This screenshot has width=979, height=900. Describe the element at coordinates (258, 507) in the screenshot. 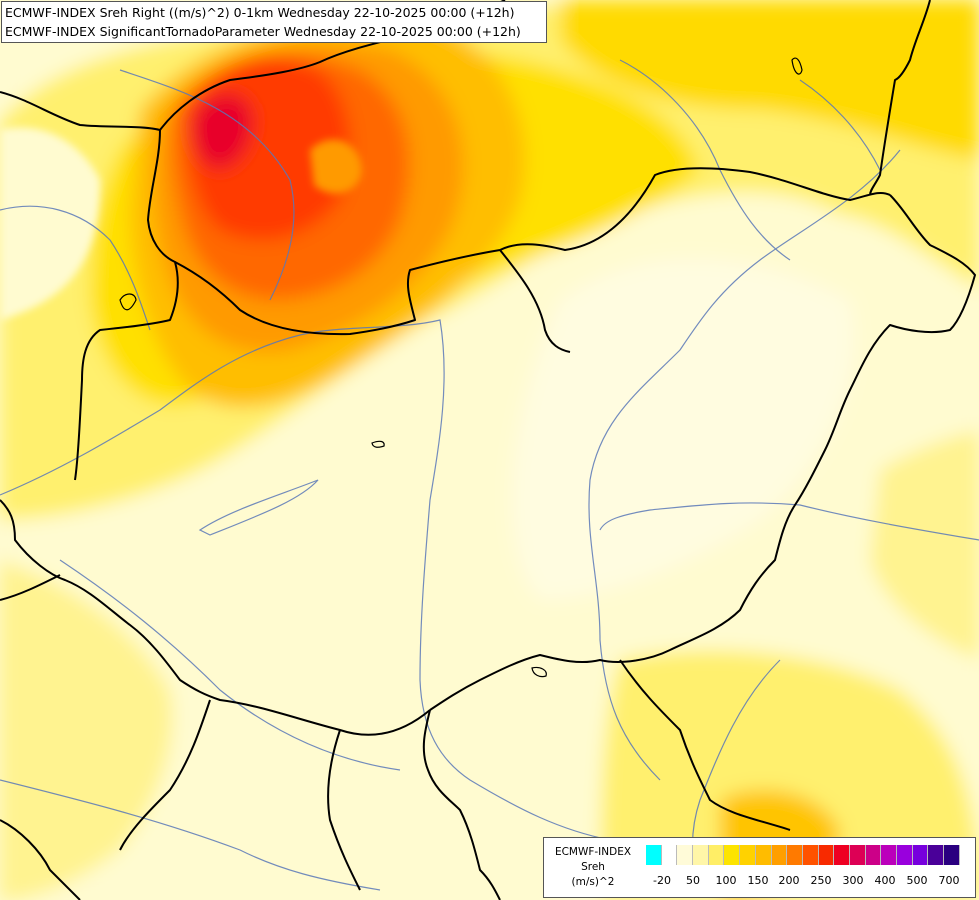

I see `lake-shore` at that location.